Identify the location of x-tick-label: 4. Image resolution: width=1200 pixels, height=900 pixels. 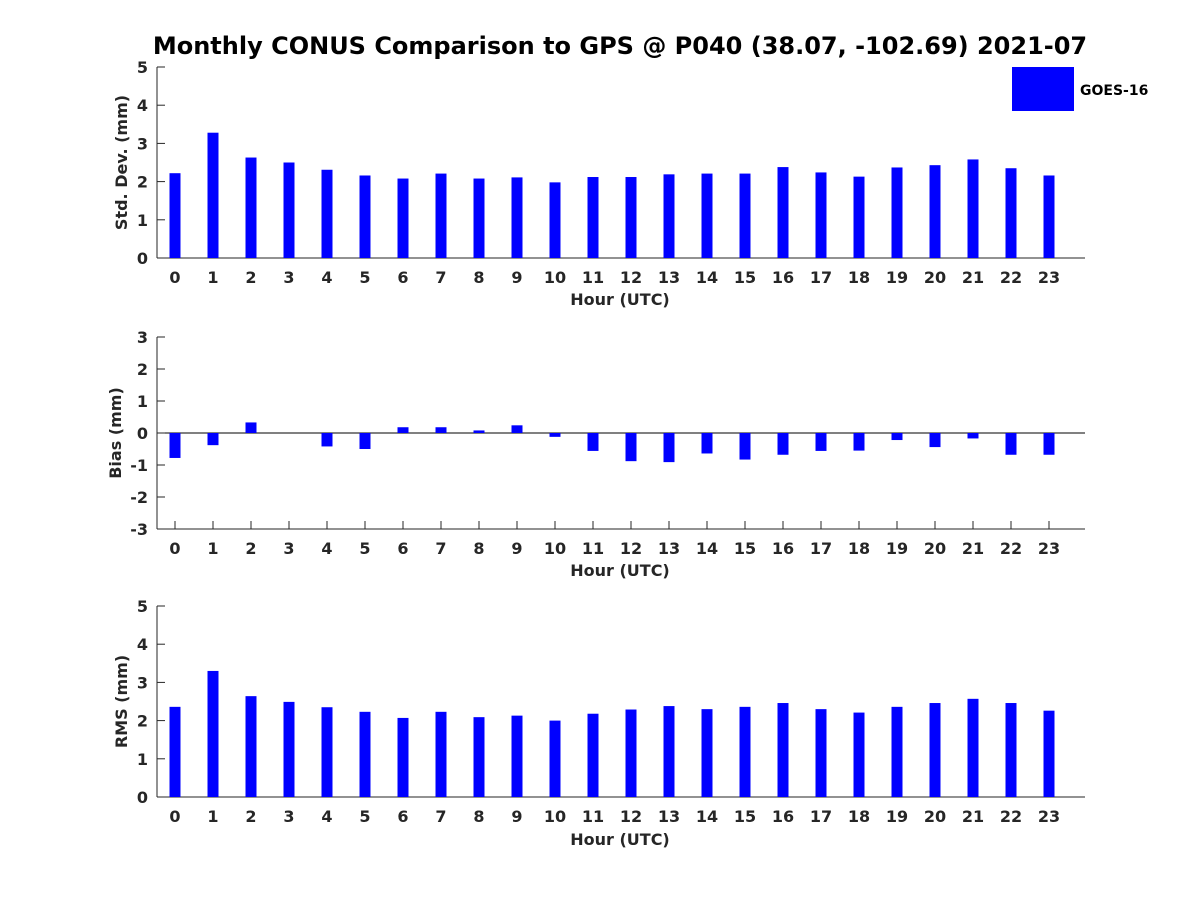
(326, 548).